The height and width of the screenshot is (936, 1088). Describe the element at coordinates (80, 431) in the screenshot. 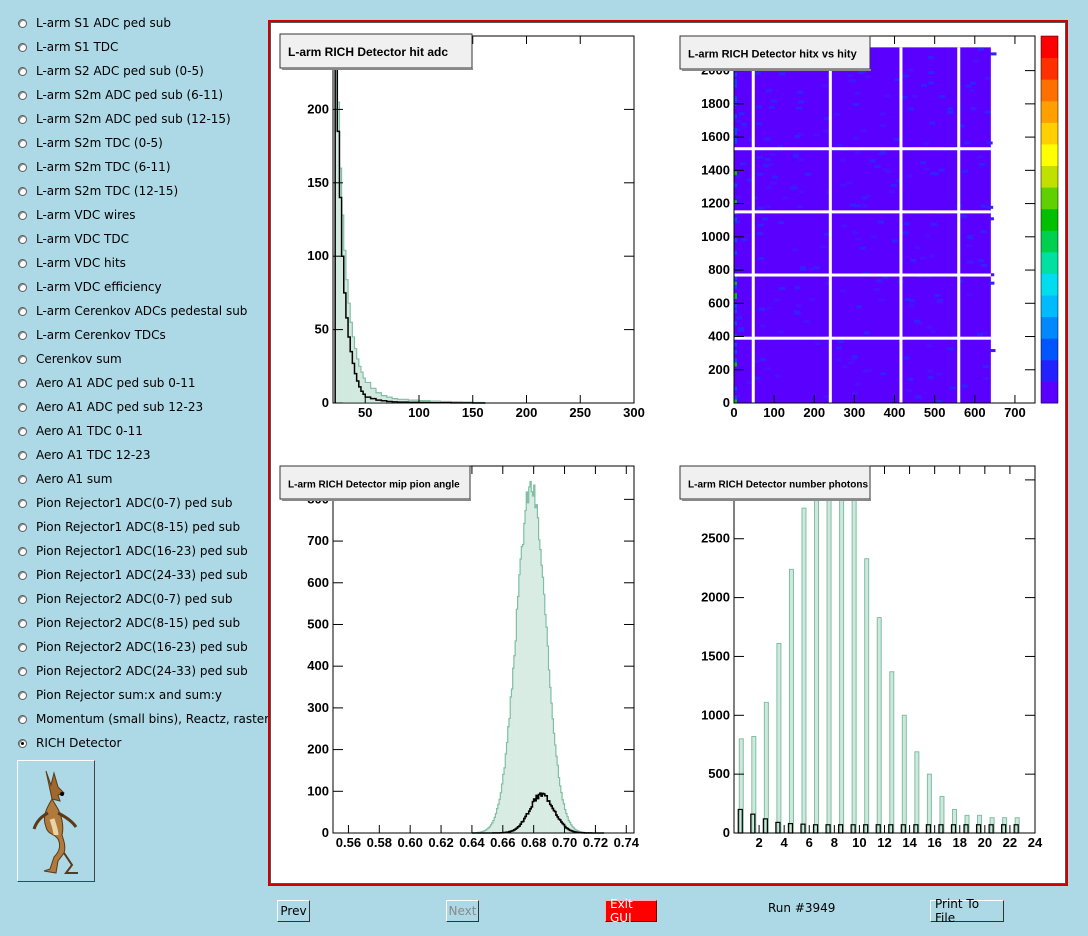

I see `radio-option: Aero A1 TDC 0-11` at that location.